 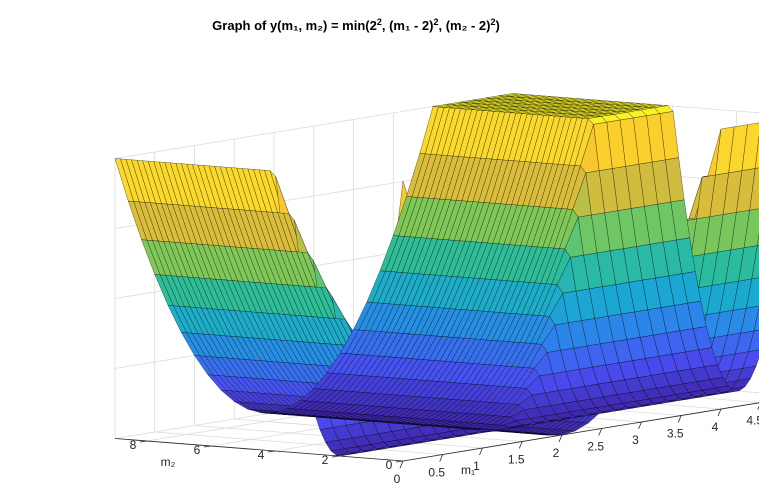 I want to click on axes: 0 0.5 1 1.5 2 2.5 3 3.5 4 4.5 0 2 4 6 8, so click(x=436, y=444).